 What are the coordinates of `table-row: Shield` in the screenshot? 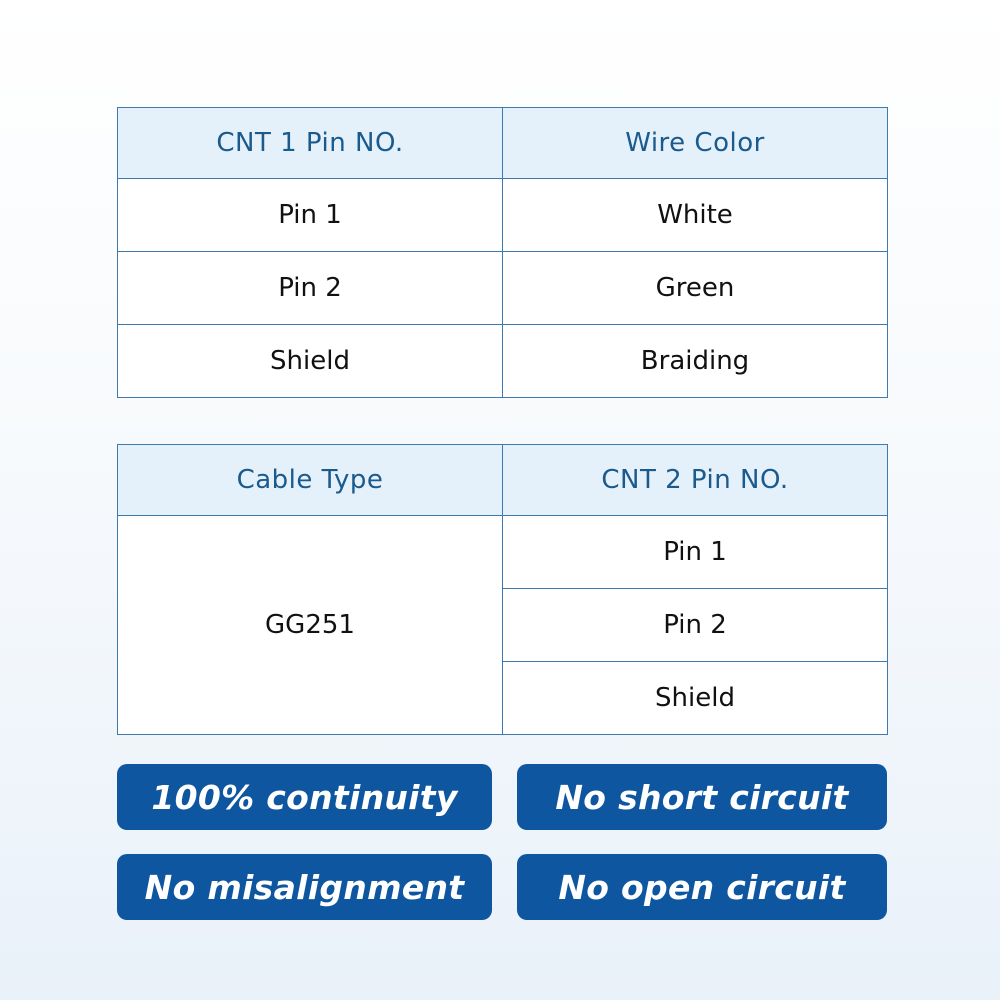 It's located at (503, 698).